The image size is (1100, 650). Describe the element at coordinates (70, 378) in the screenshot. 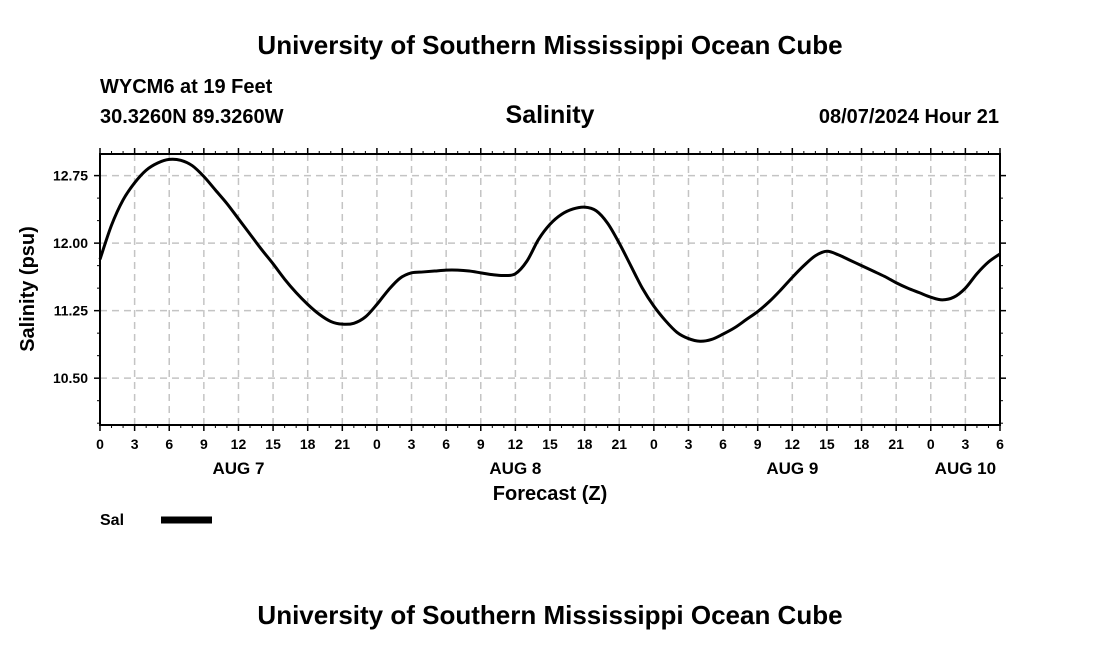

I see `y-tick-label: 10.50` at that location.